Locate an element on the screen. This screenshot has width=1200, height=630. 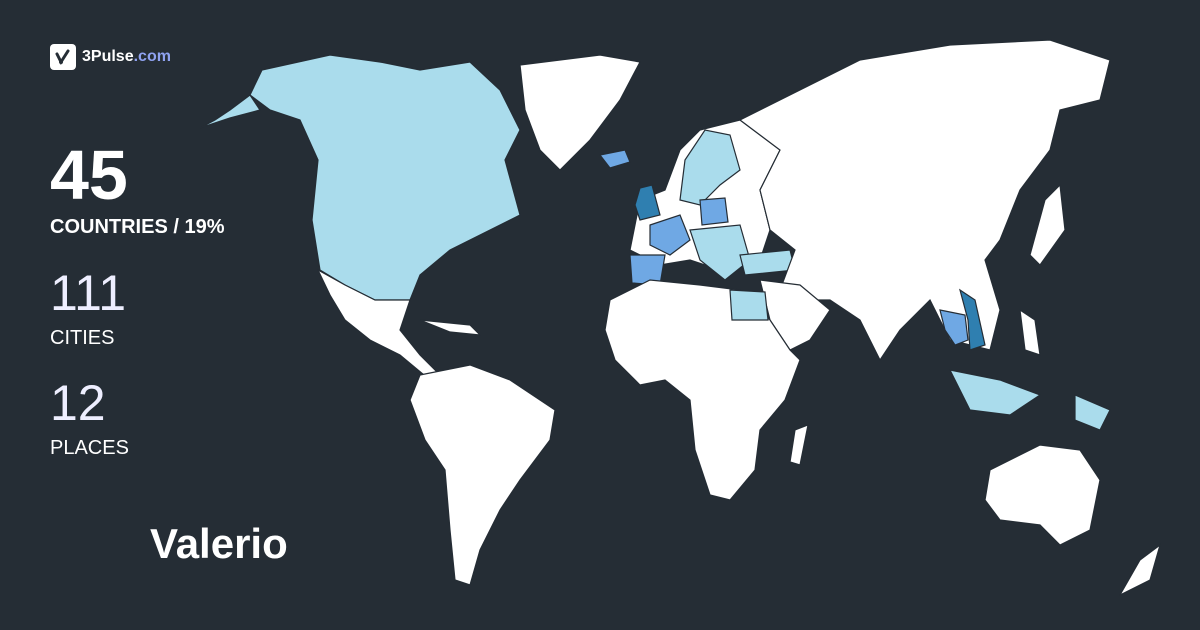
country-papua is located at coordinates (1092, 412).